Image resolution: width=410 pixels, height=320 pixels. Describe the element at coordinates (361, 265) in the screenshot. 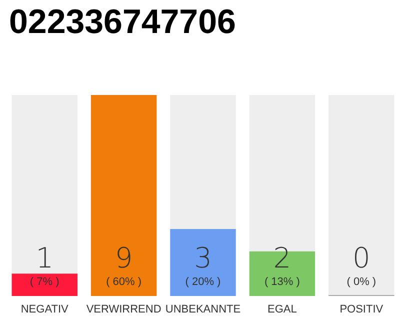

I see `data-label: 0 ( 0% )` at that location.